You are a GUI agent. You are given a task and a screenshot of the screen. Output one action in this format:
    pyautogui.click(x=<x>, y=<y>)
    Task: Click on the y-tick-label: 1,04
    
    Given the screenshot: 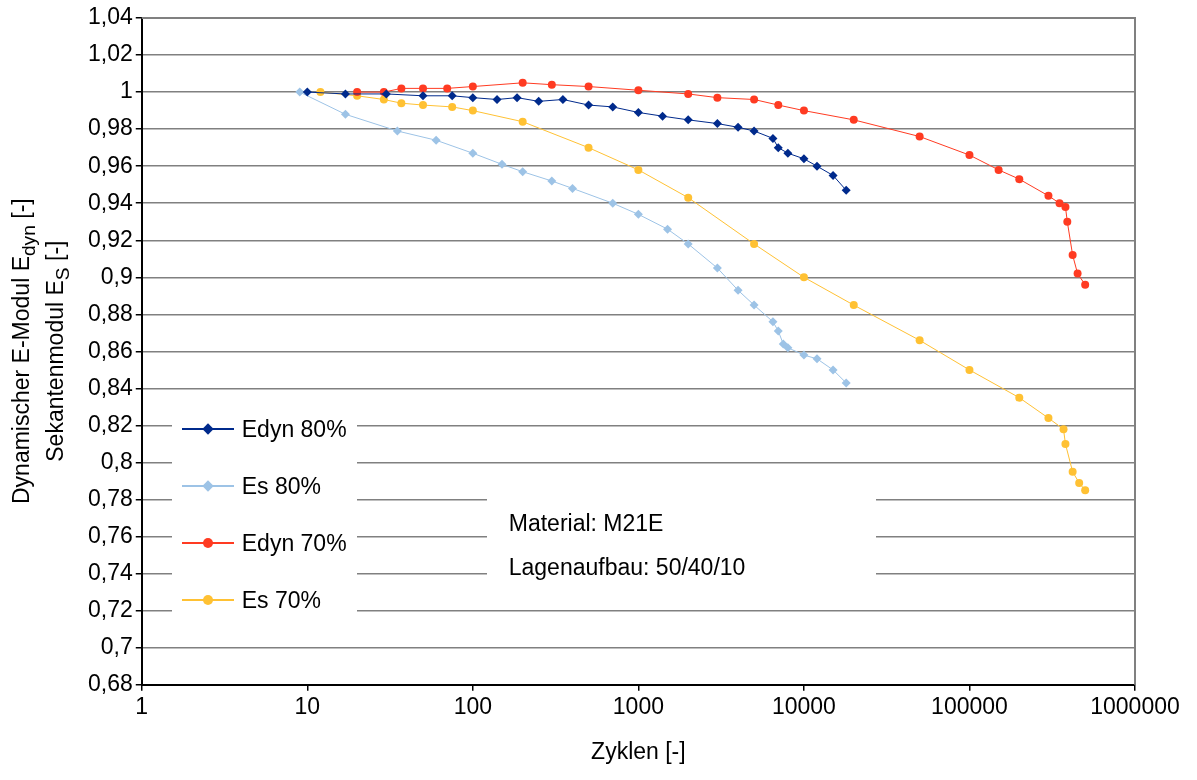 What is the action you would take?
    pyautogui.click(x=110, y=16)
    